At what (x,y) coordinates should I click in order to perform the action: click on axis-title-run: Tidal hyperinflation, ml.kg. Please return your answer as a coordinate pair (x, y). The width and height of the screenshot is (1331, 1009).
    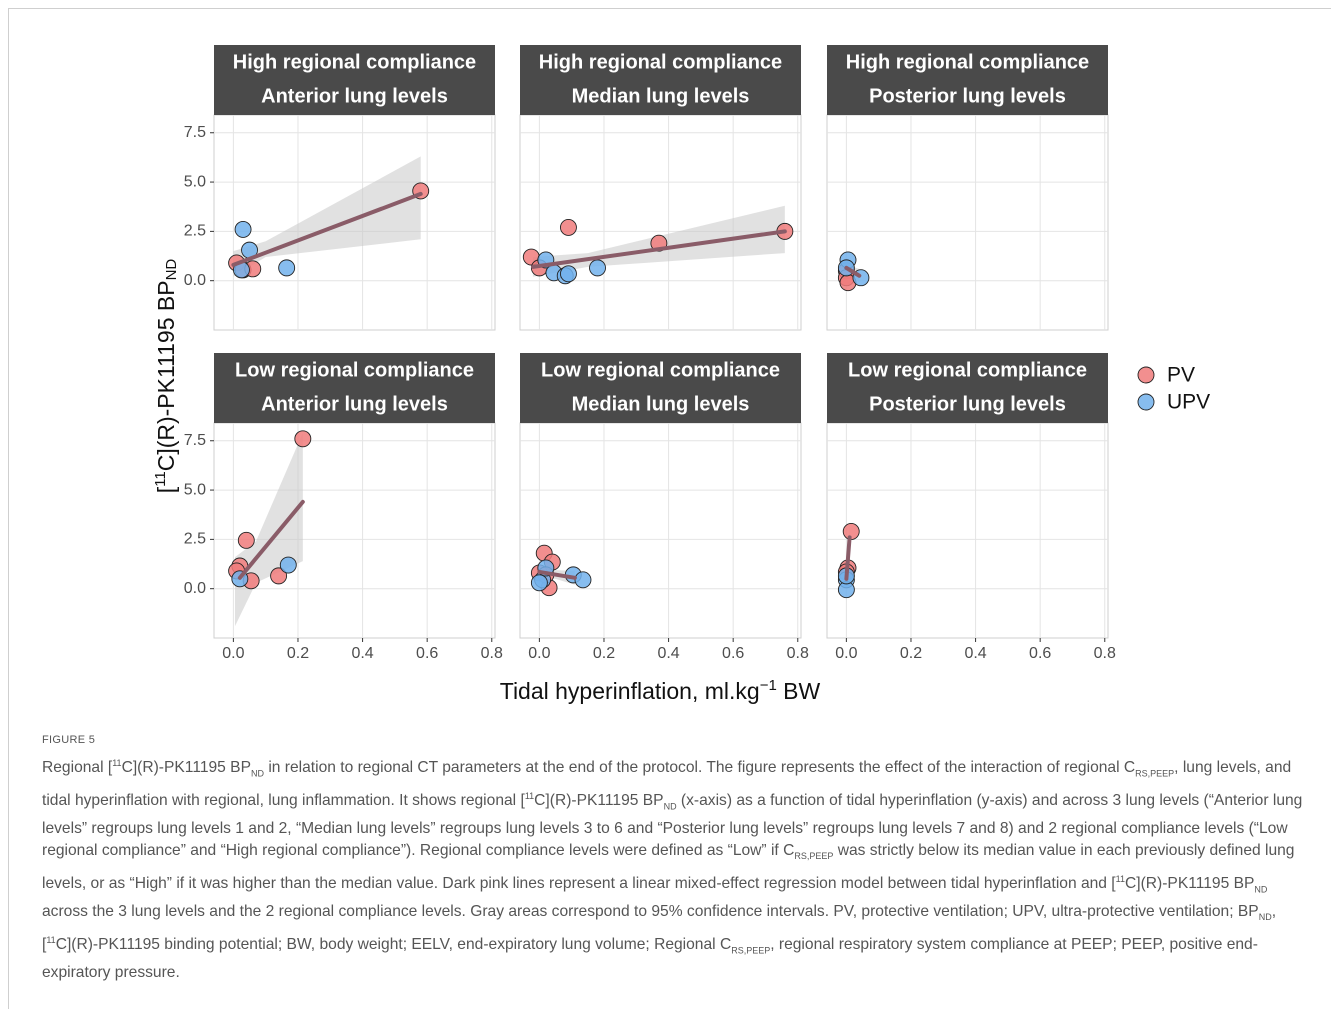
    Looking at the image, I should click on (630, 691).